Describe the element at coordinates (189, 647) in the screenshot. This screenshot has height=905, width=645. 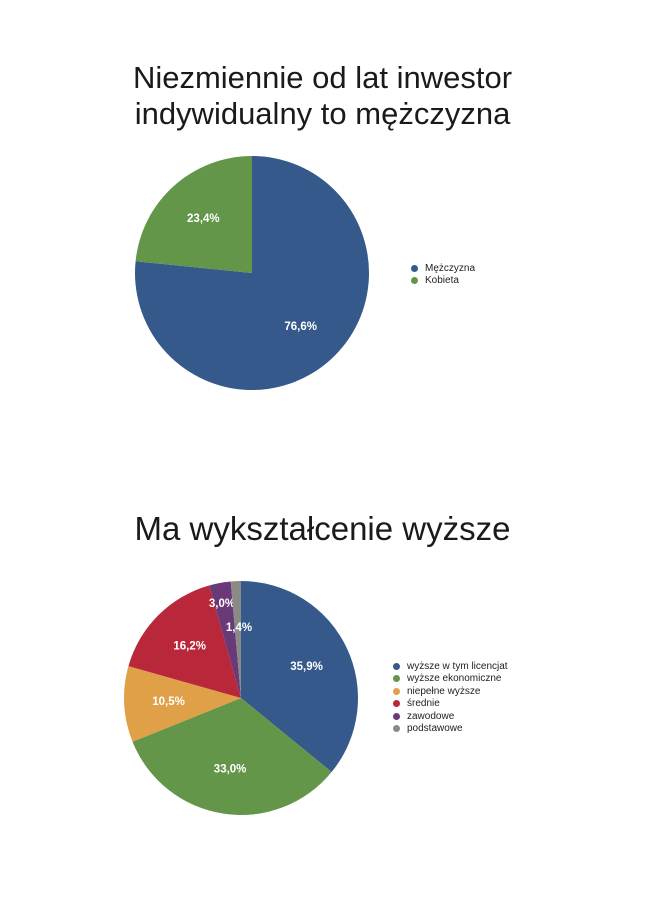
I see `education-label-srednie: 16,2%` at that location.